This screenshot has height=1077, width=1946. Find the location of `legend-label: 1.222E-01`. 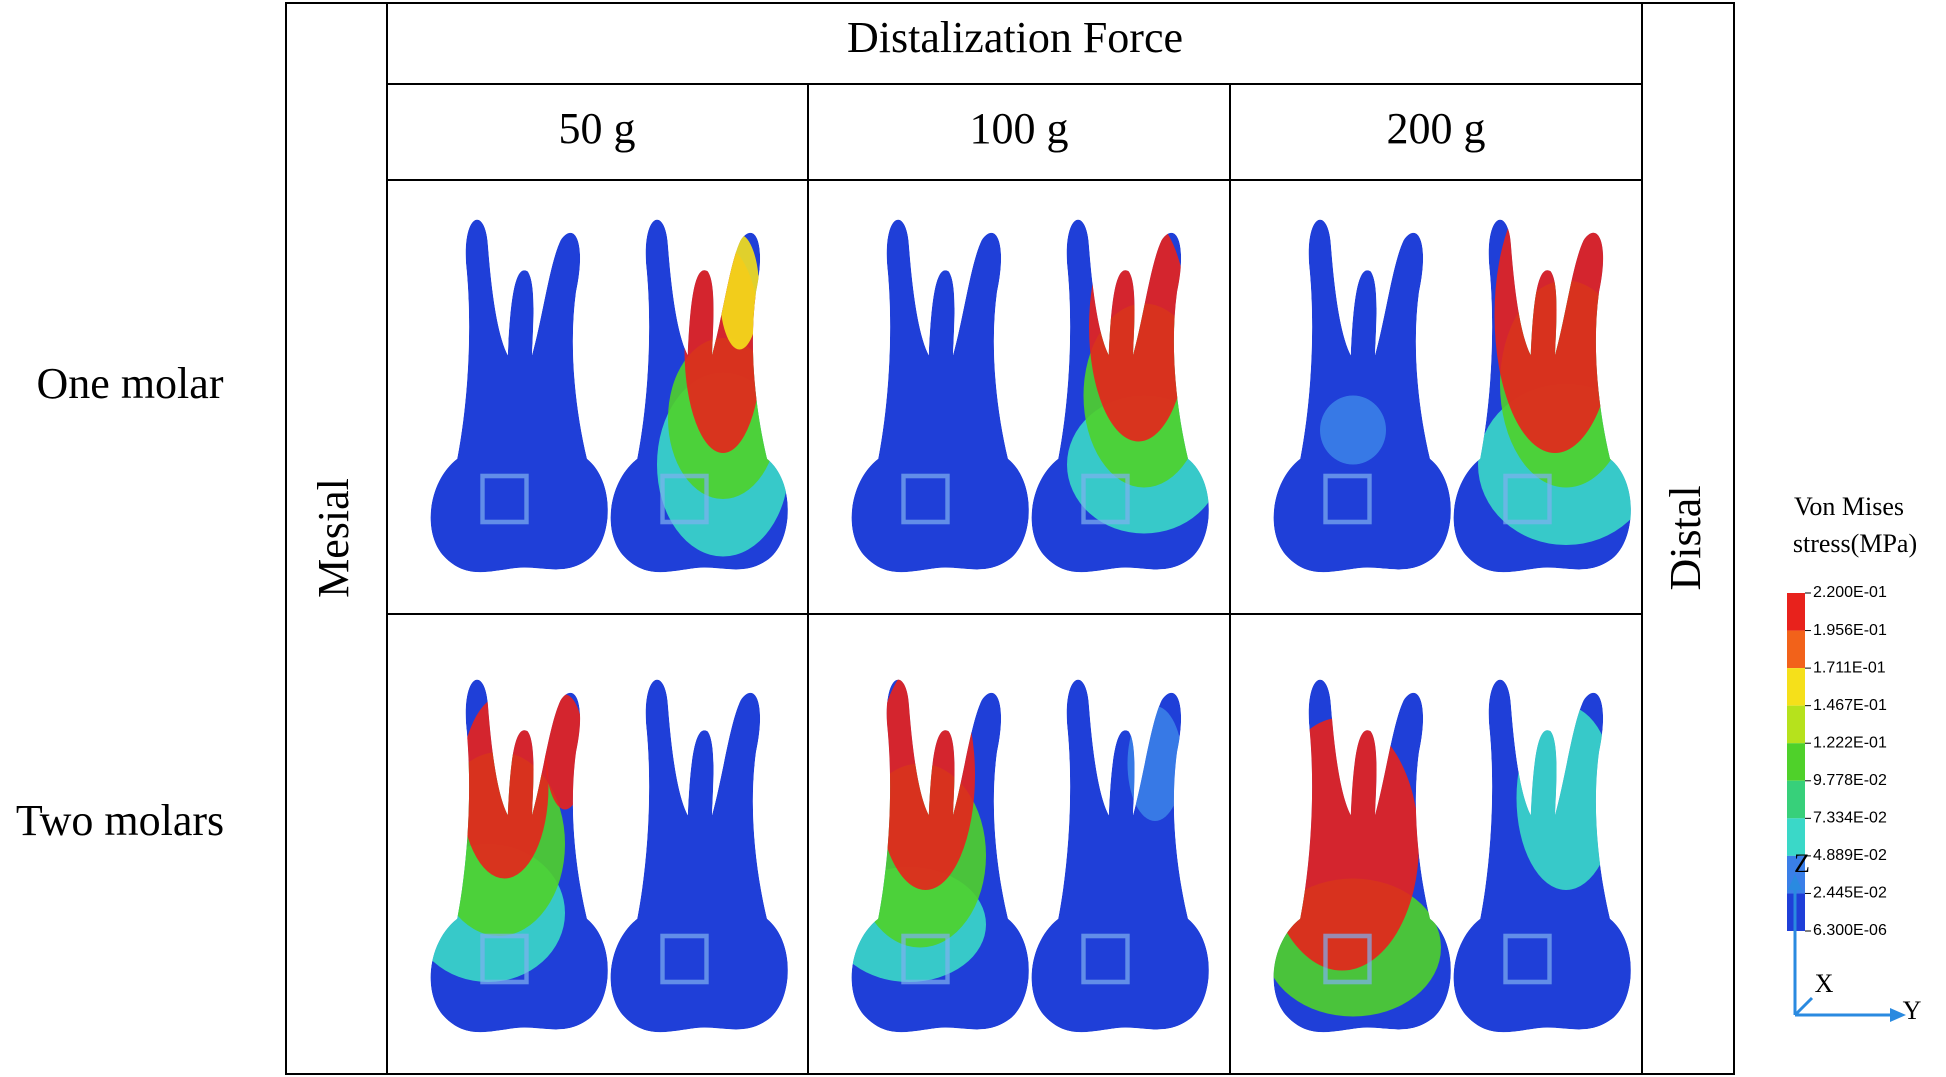

legend-label: 1.222E-01 is located at coordinates (1850, 742).